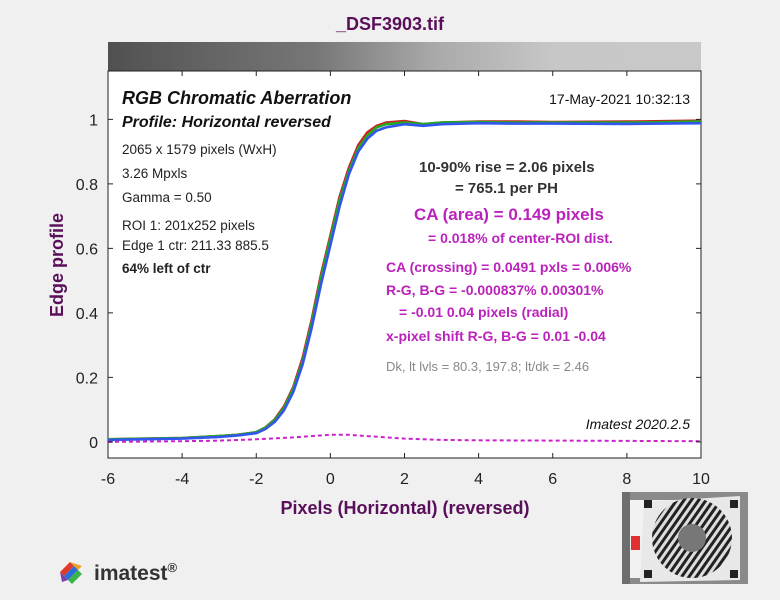  What do you see at coordinates (506, 188) in the screenshot?
I see `annotation-line: = 765.1 per PH` at bounding box center [506, 188].